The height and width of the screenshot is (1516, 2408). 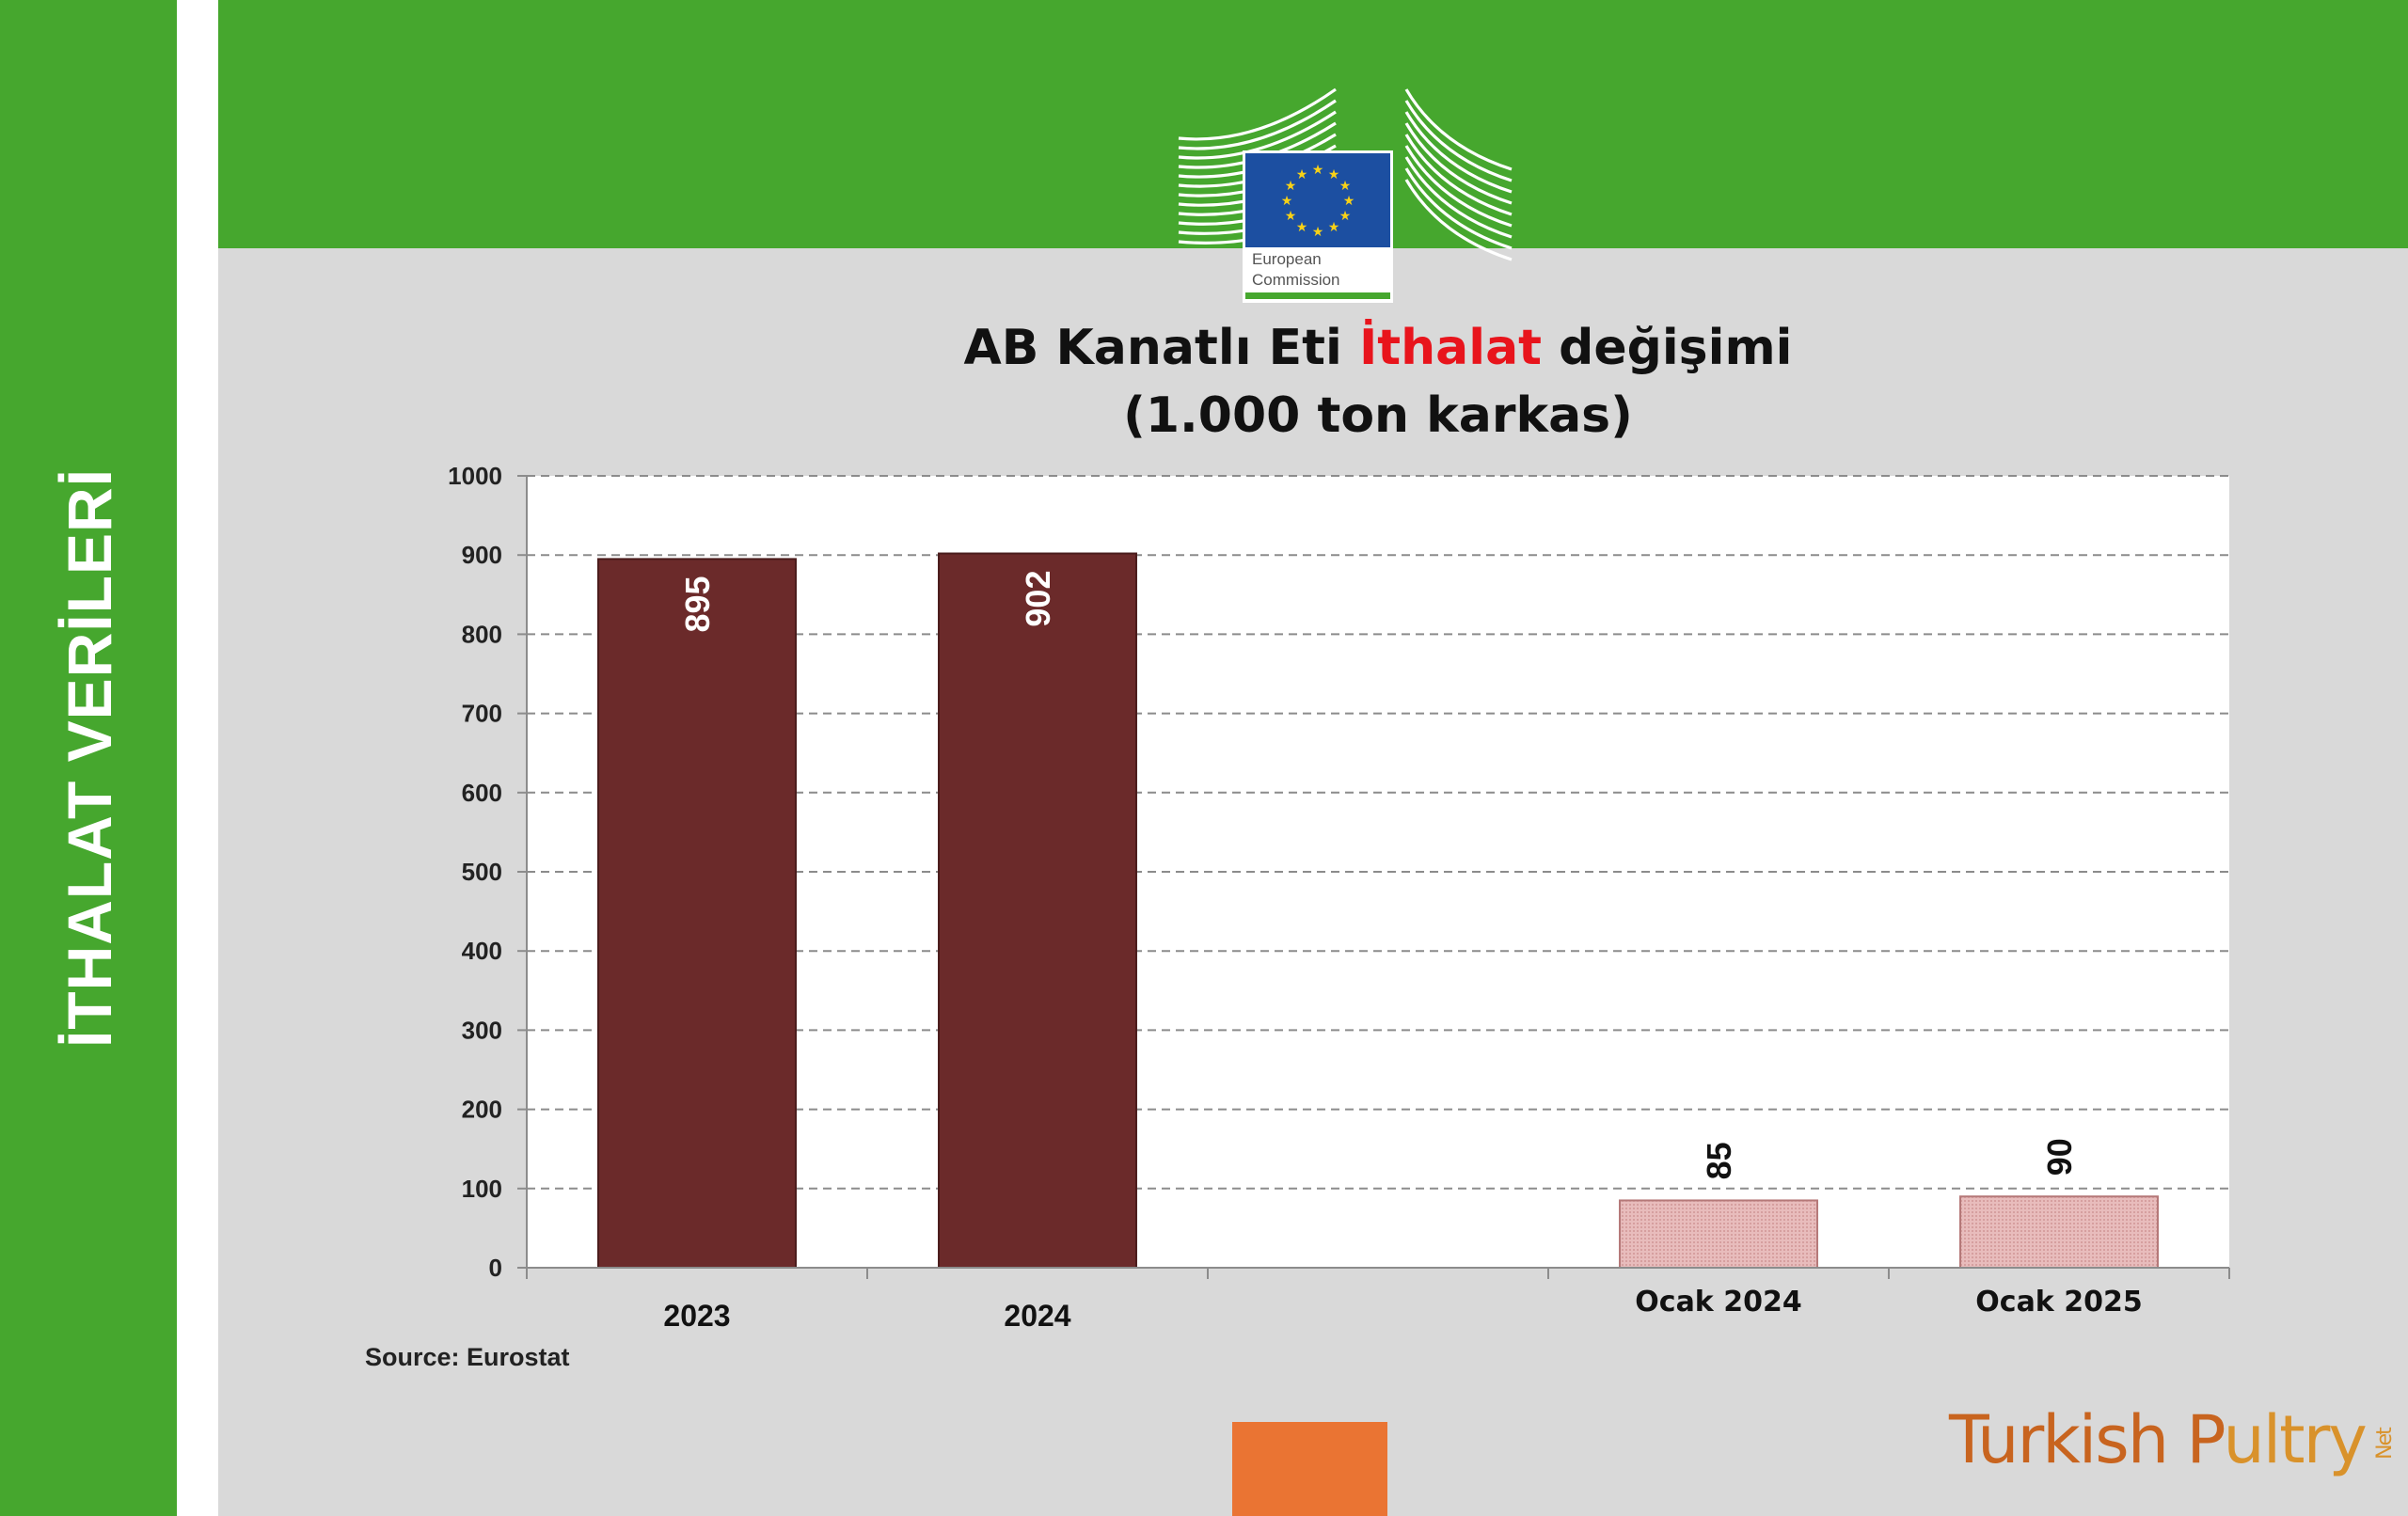 I want to click on y-tick-label: 300, so click(x=482, y=1030).